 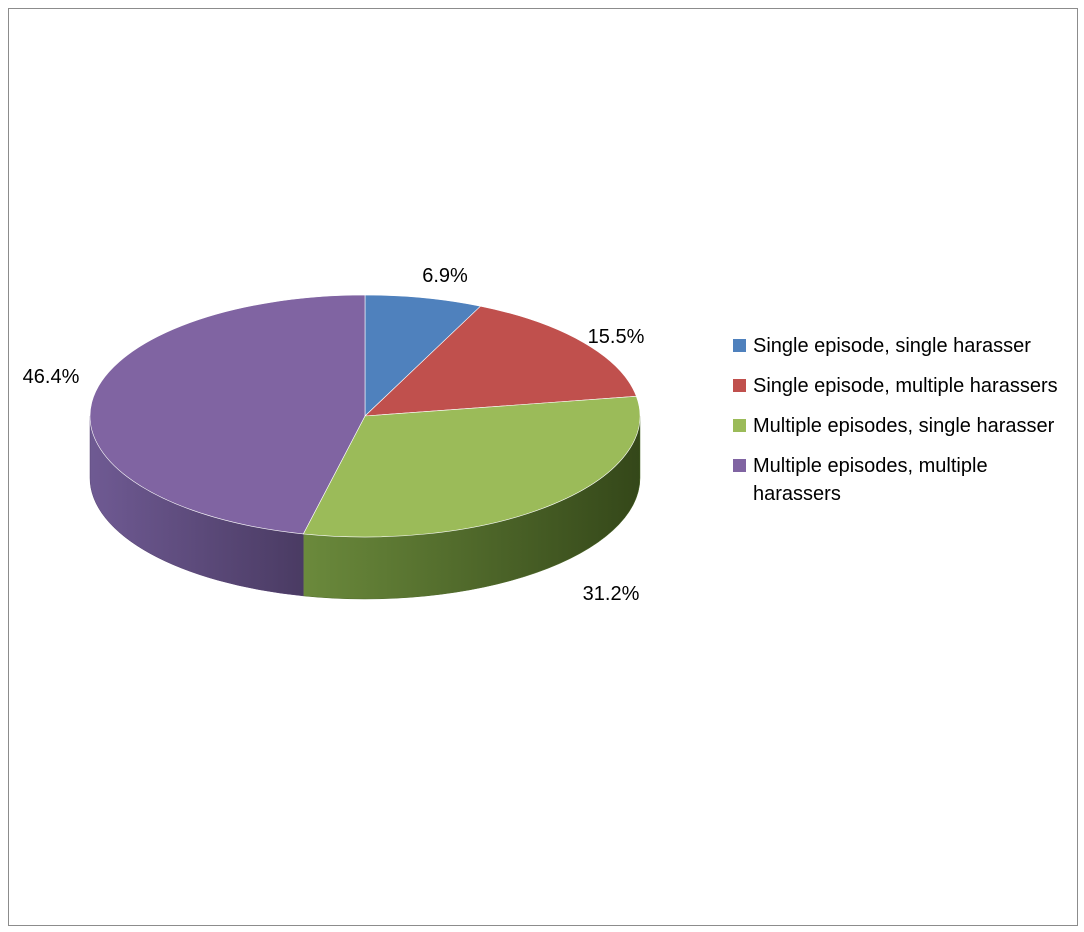 What do you see at coordinates (423, 355) in the screenshot?
I see `slice-single-episode-single-harasser` at bounding box center [423, 355].